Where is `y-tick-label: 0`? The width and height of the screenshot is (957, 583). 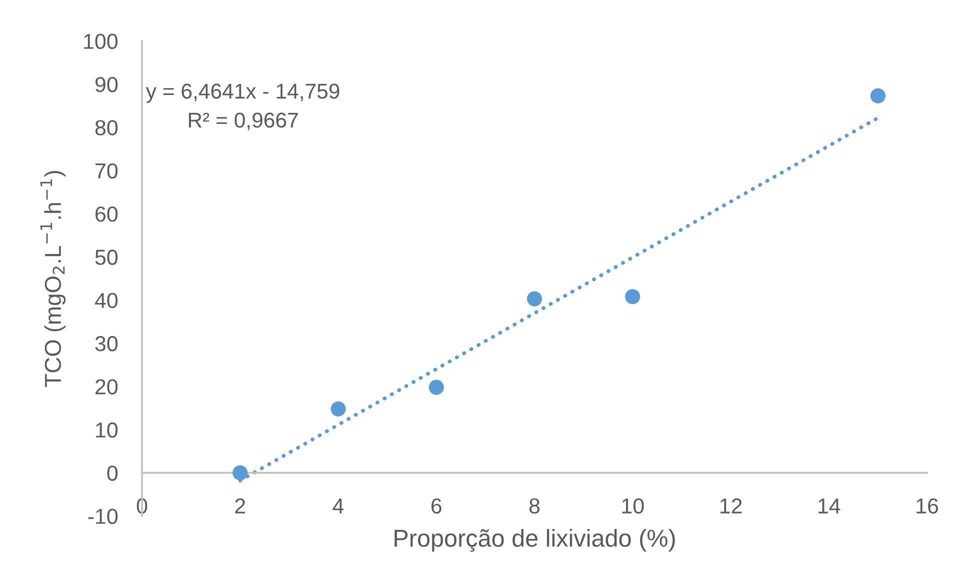
y-tick-label: 0 is located at coordinates (112, 473).